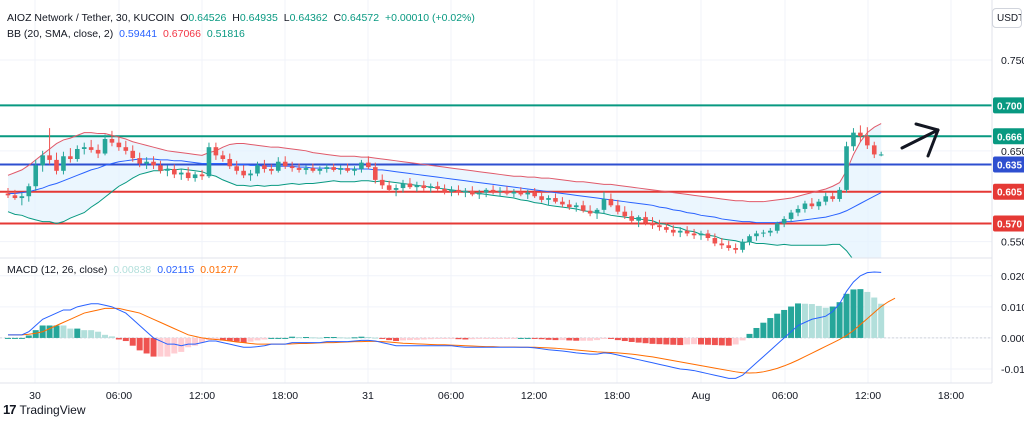 The height and width of the screenshot is (424, 1024). Describe the element at coordinates (119, 396) in the screenshot. I see `time-tick-label: 06:00` at that location.